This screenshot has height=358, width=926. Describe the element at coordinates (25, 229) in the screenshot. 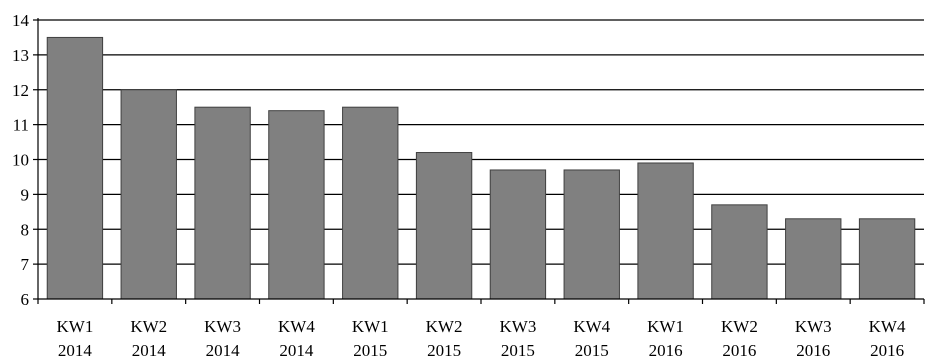

I see `y-tick-label: 8` at that location.